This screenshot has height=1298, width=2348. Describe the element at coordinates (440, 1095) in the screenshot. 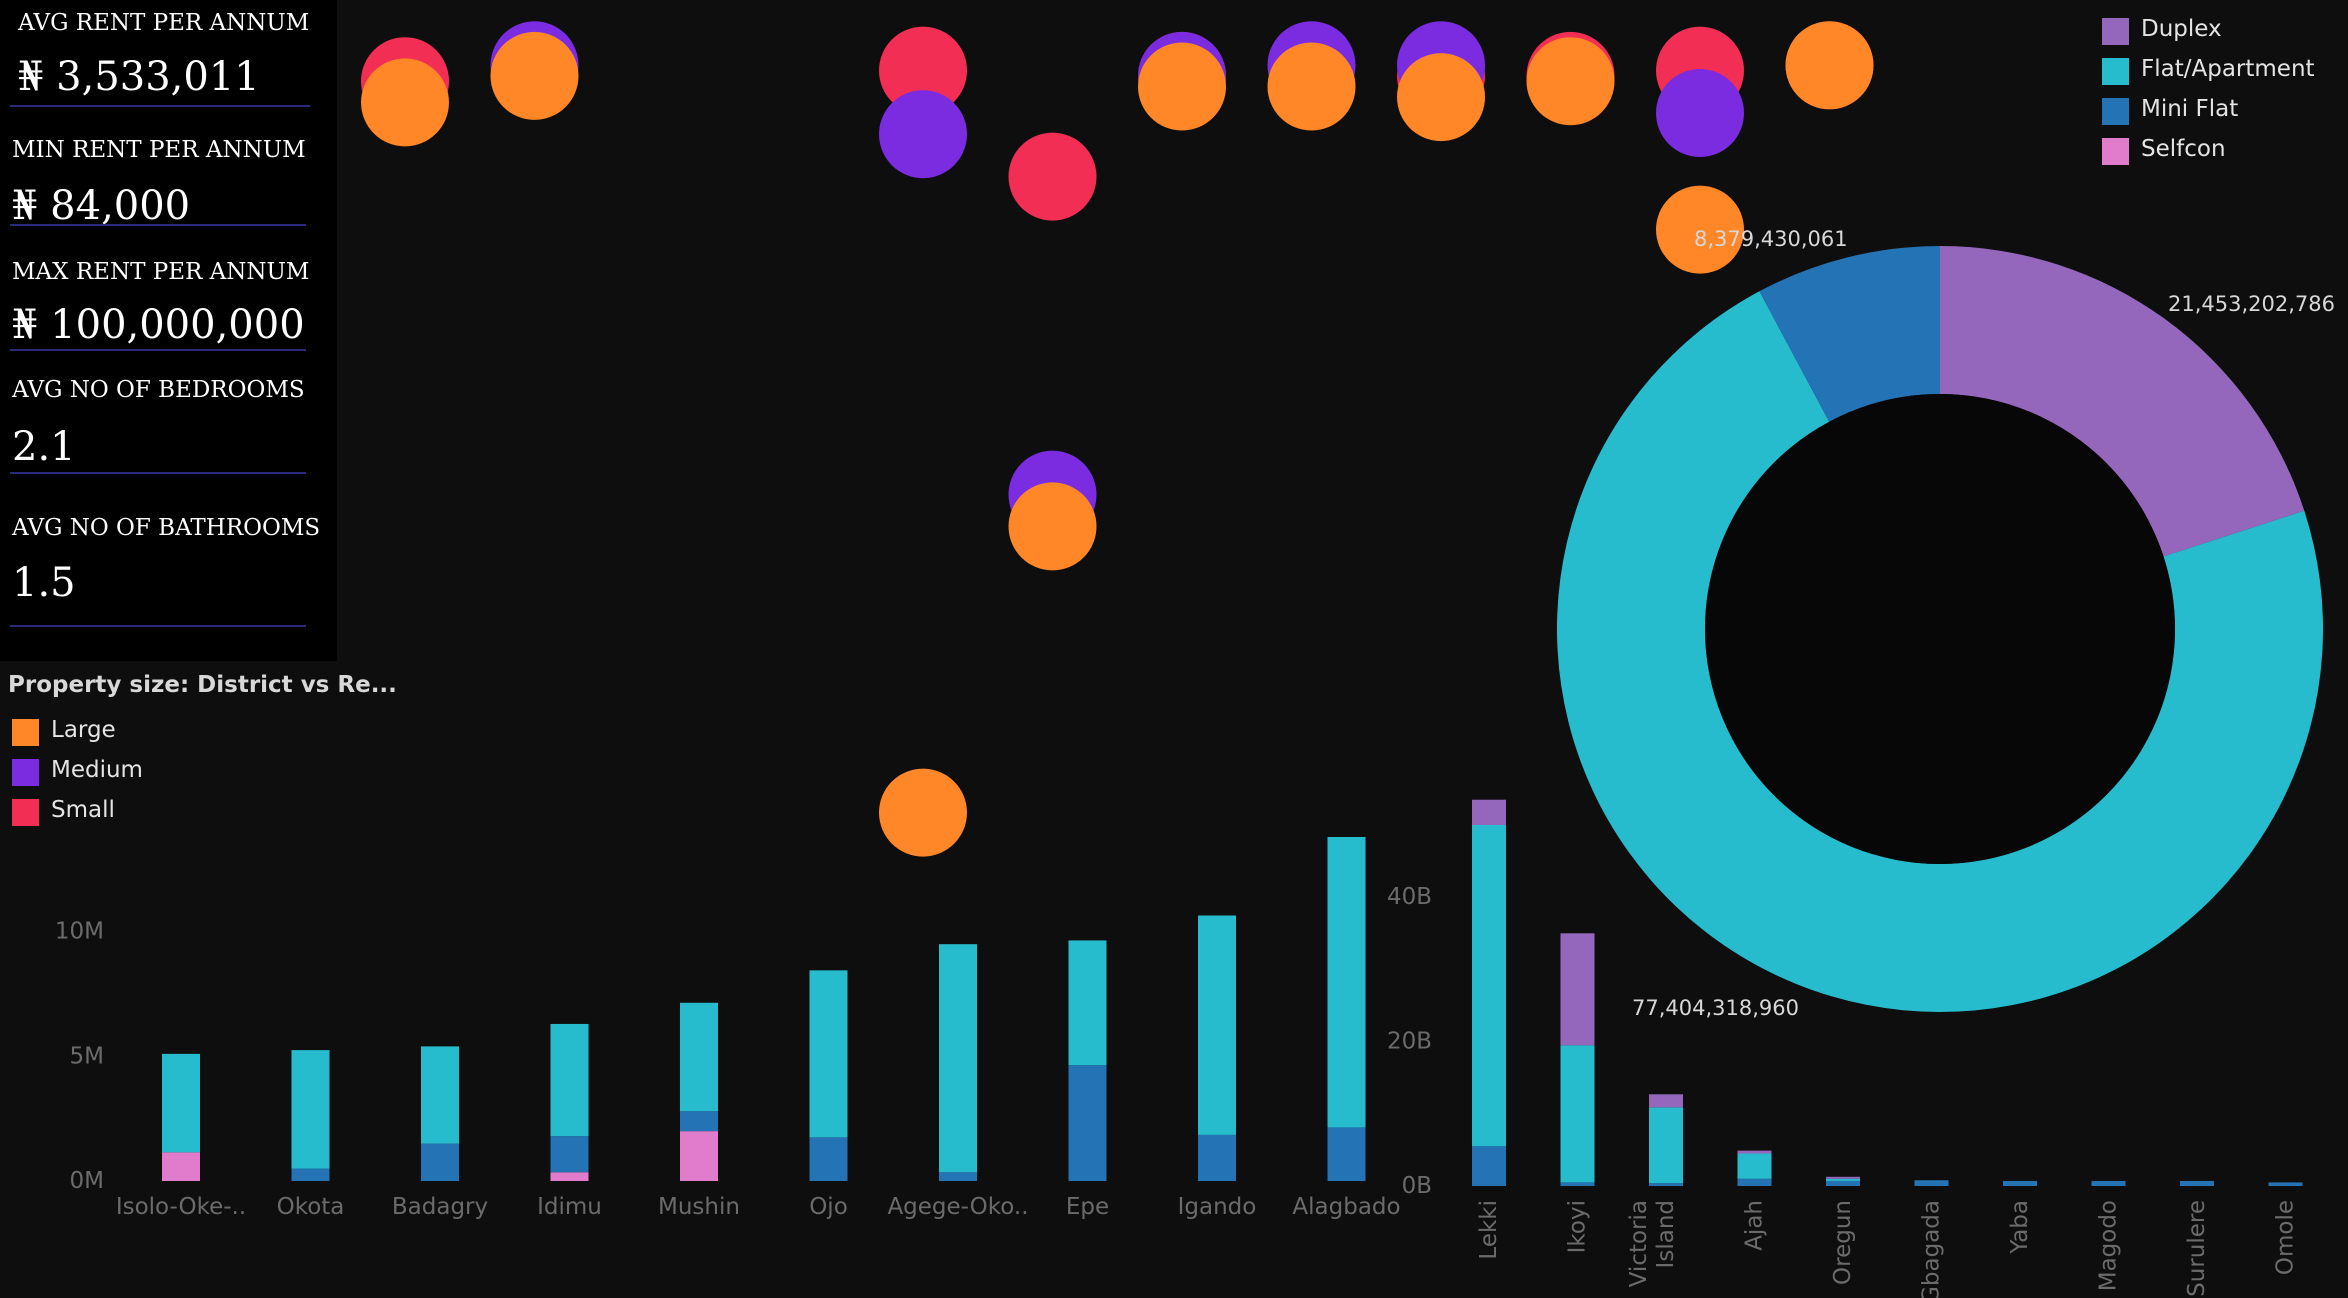

I see `bar-segment-flat-apartment-badagry` at that location.